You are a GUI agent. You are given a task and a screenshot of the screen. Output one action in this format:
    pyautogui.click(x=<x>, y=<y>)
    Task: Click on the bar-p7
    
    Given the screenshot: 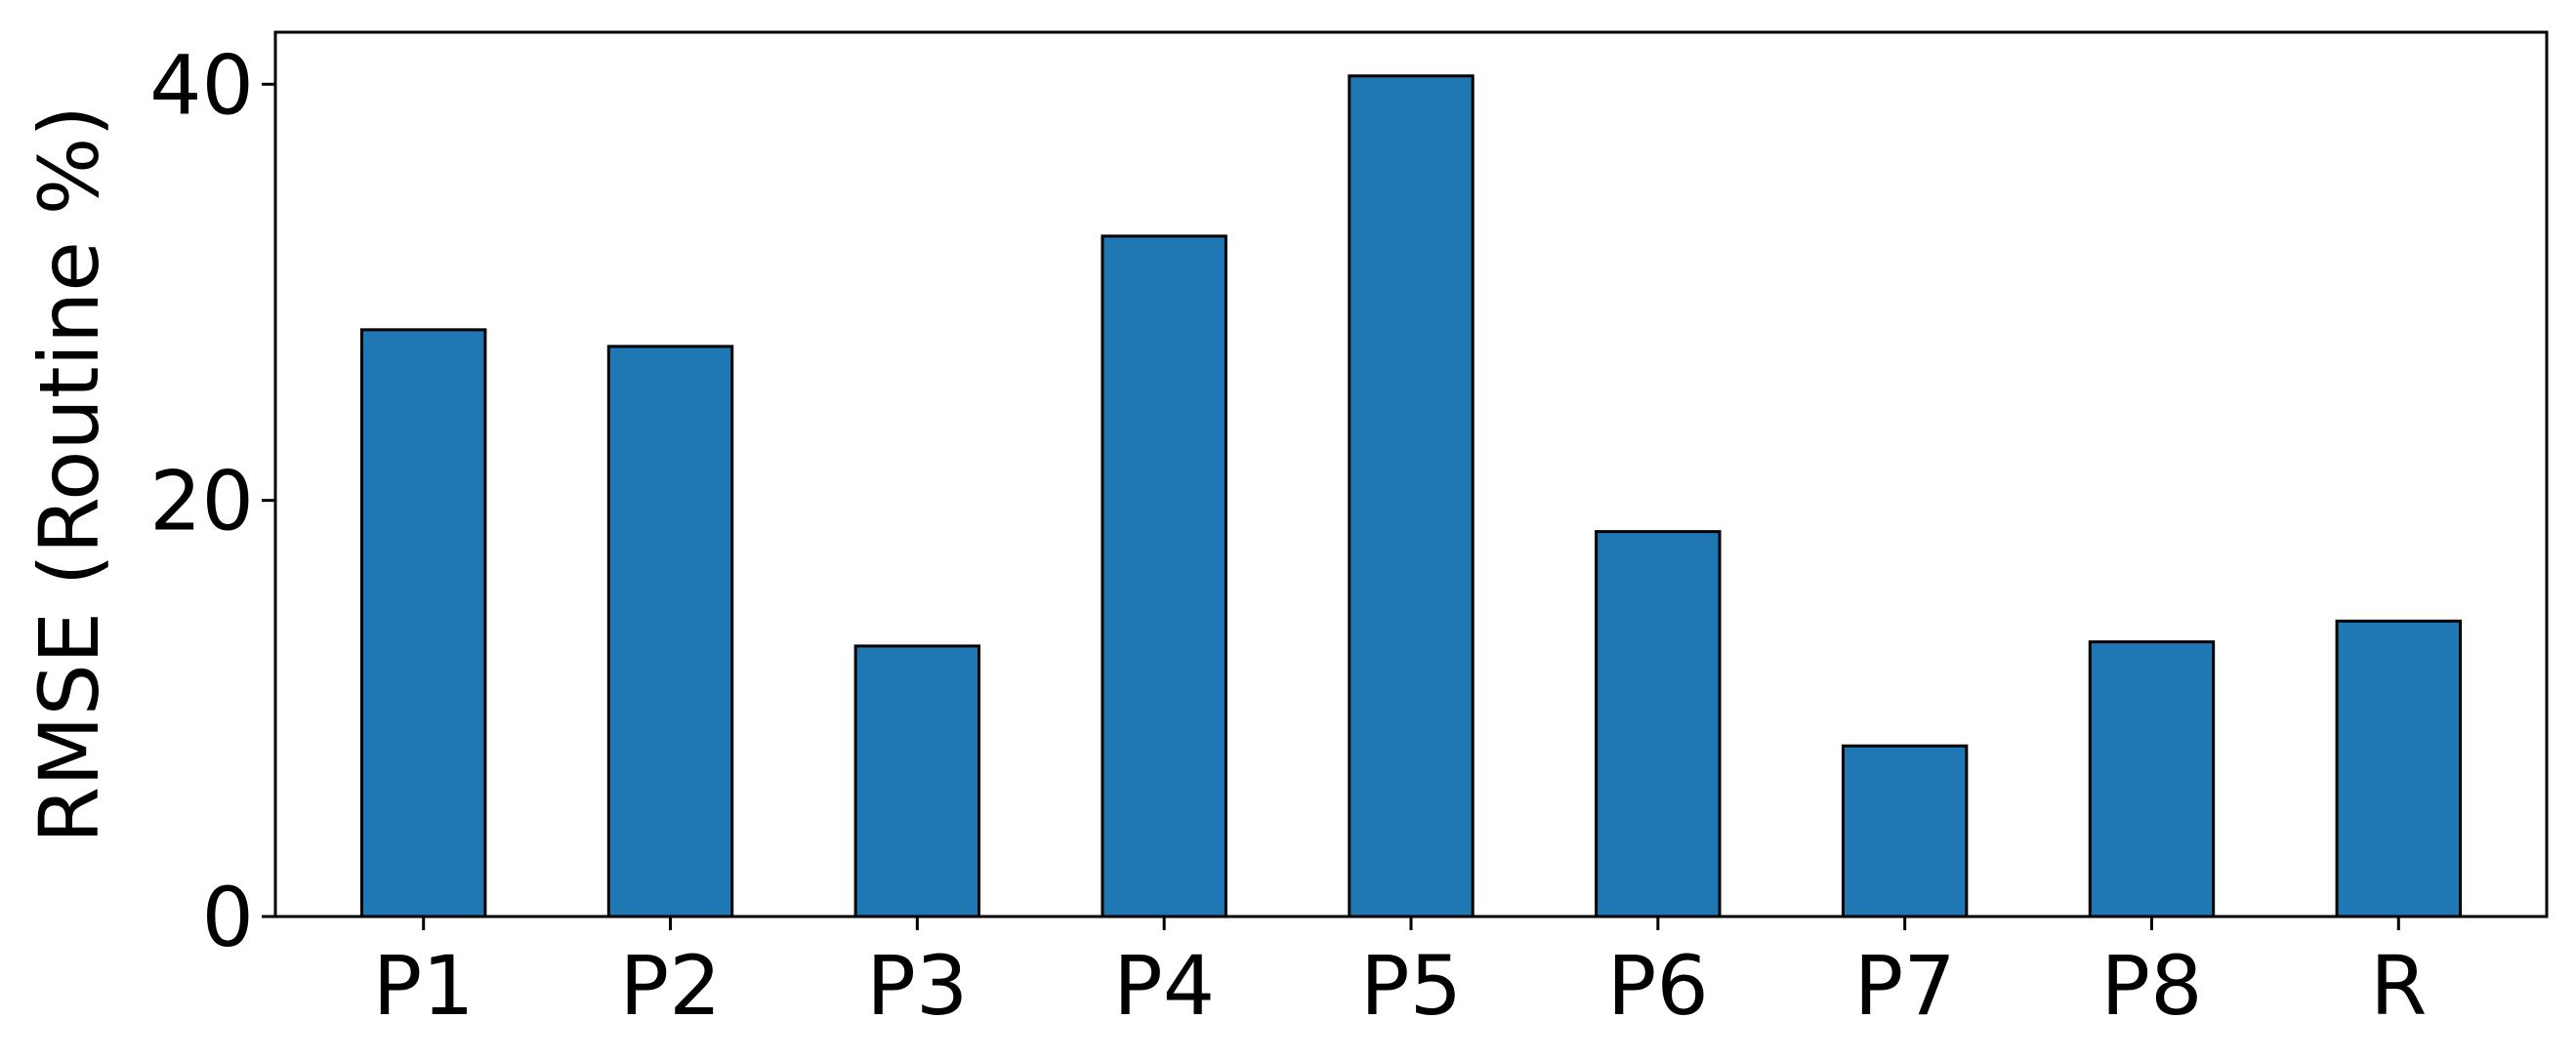 What is the action you would take?
    pyautogui.click(x=1905, y=831)
    